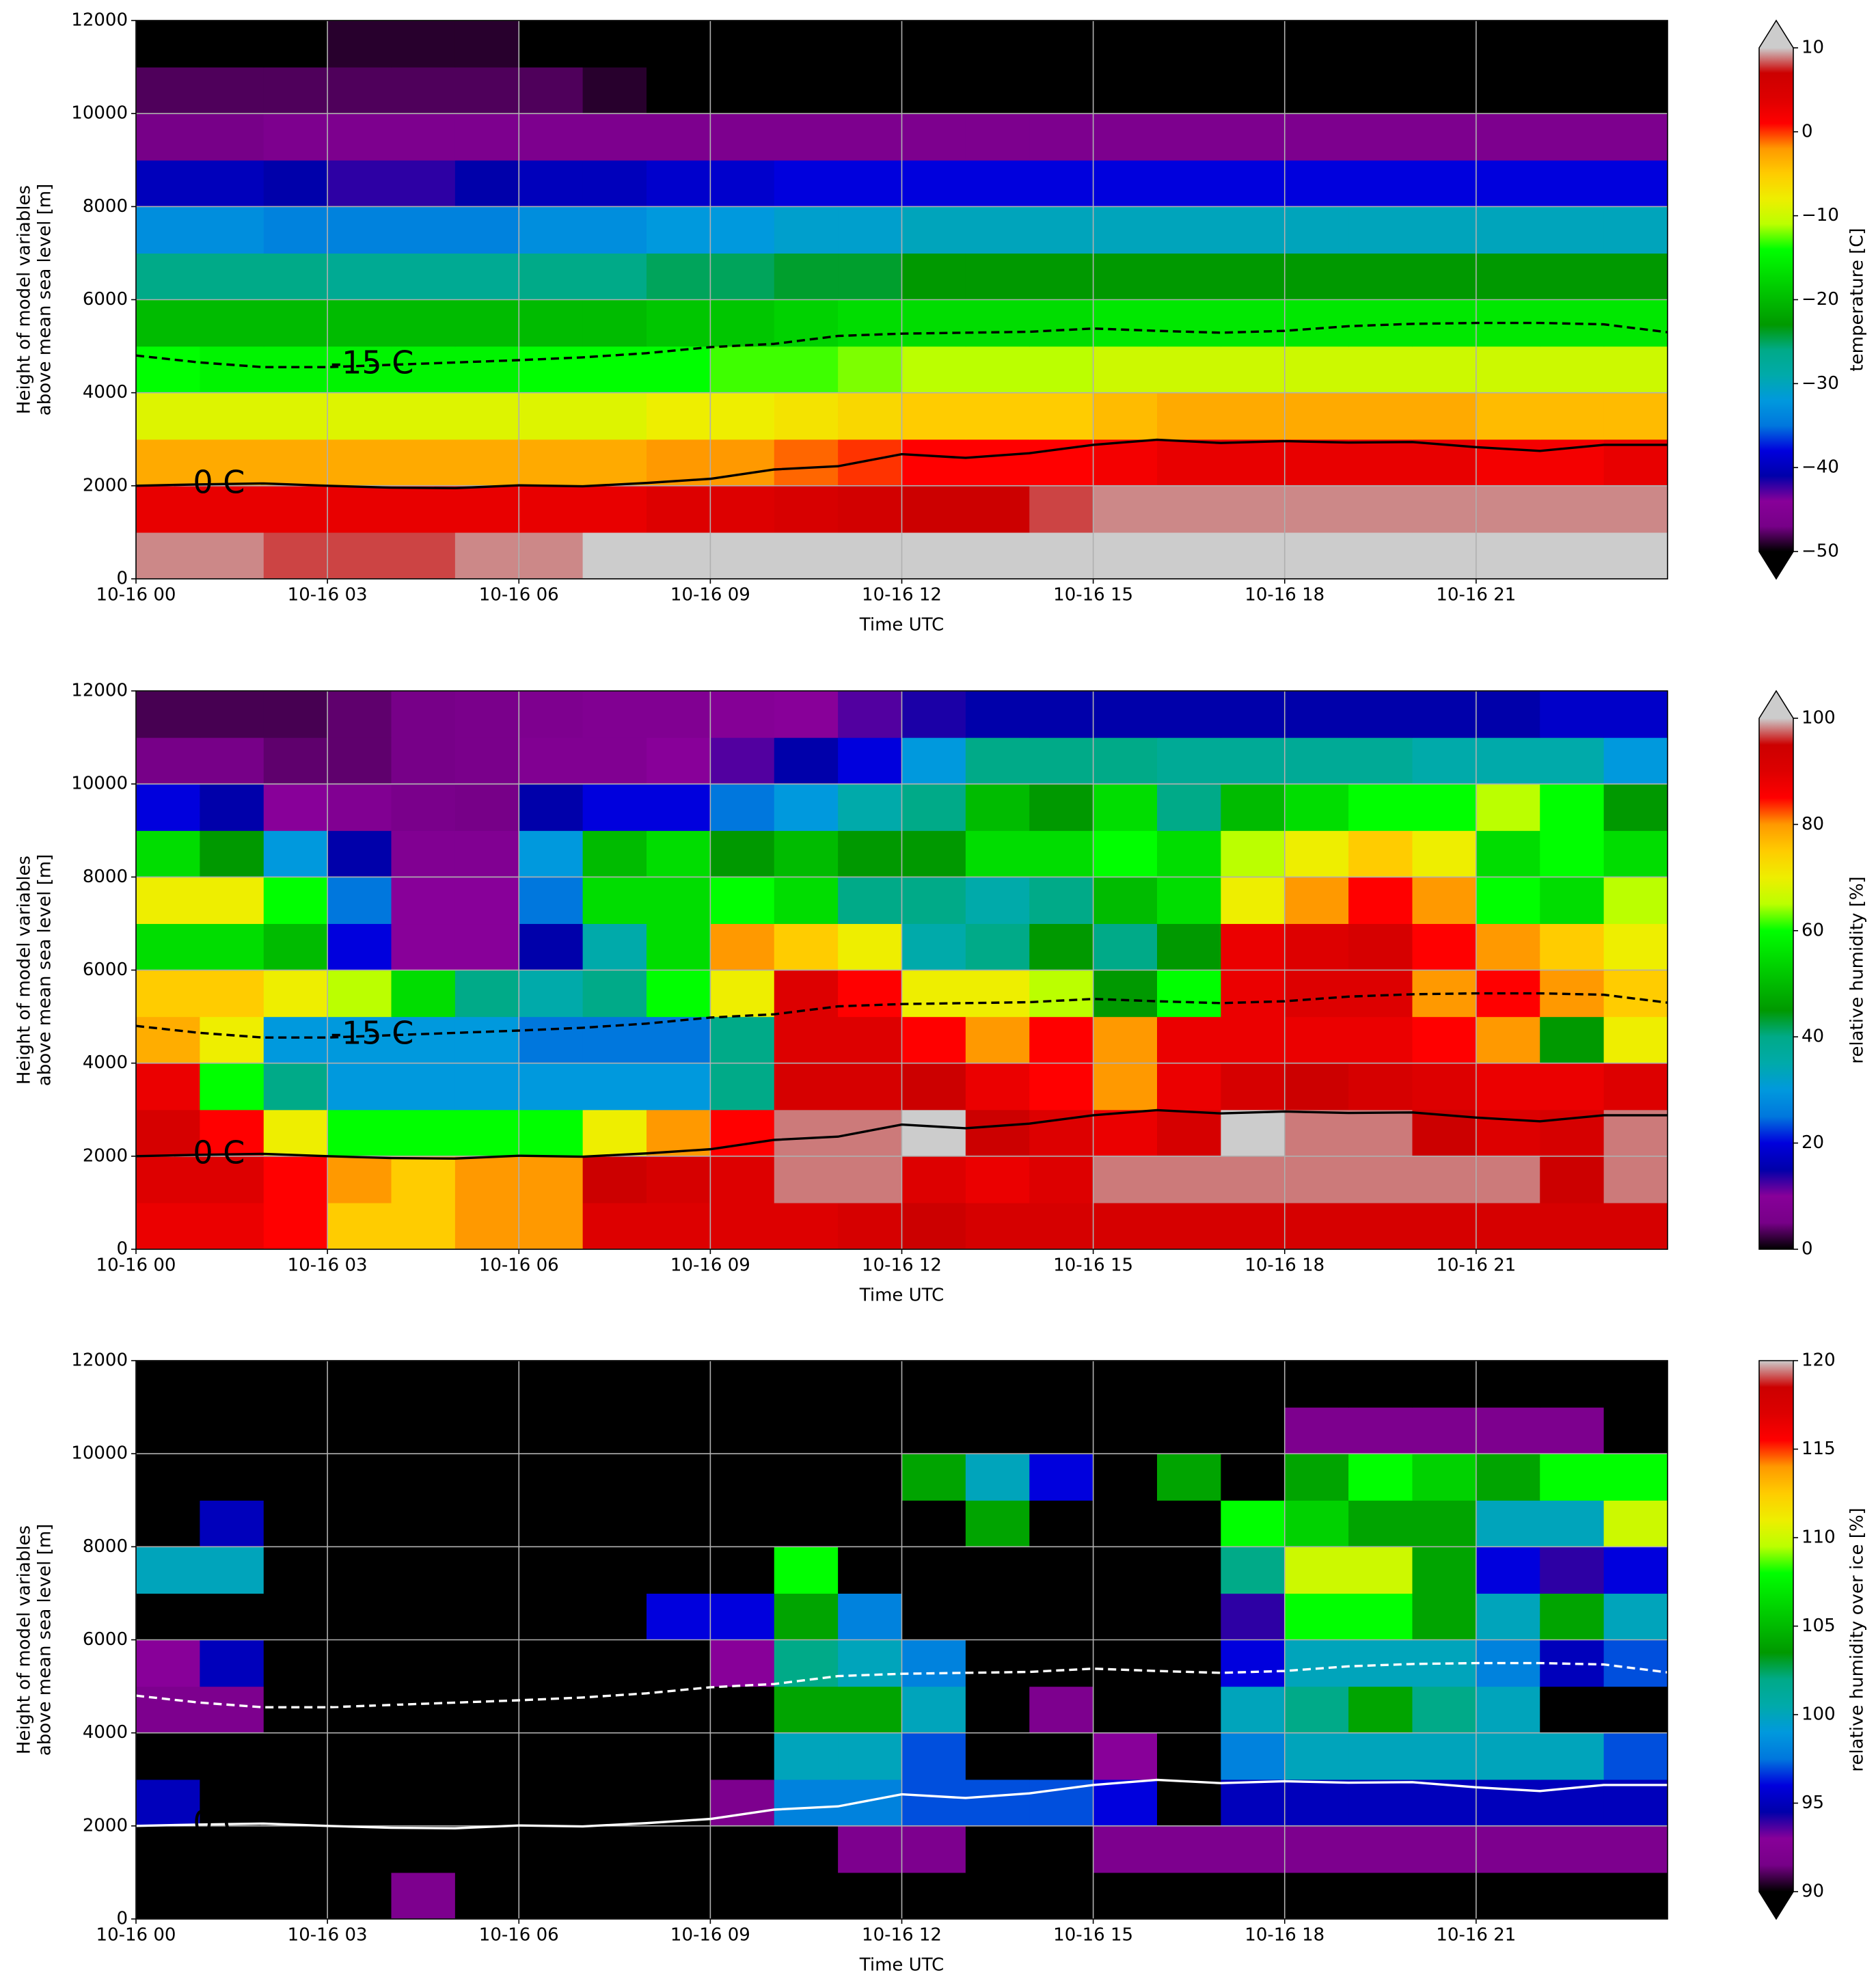  Describe the element at coordinates (902, 1936) in the screenshot. I see `x-tick-label: 10-16 12` at that location.